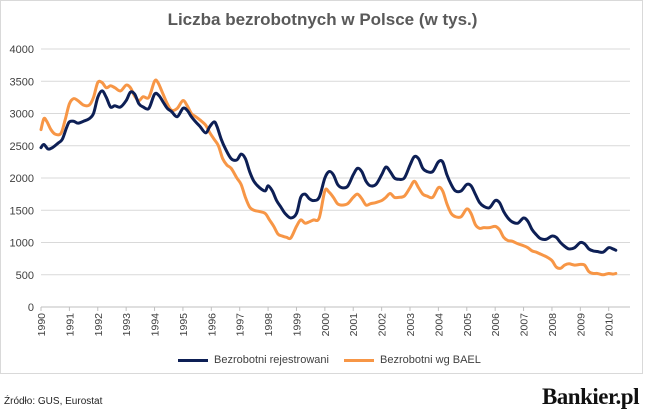 The height and width of the screenshot is (416, 645). I want to click on x-tick-label: 1996, so click(212, 325).